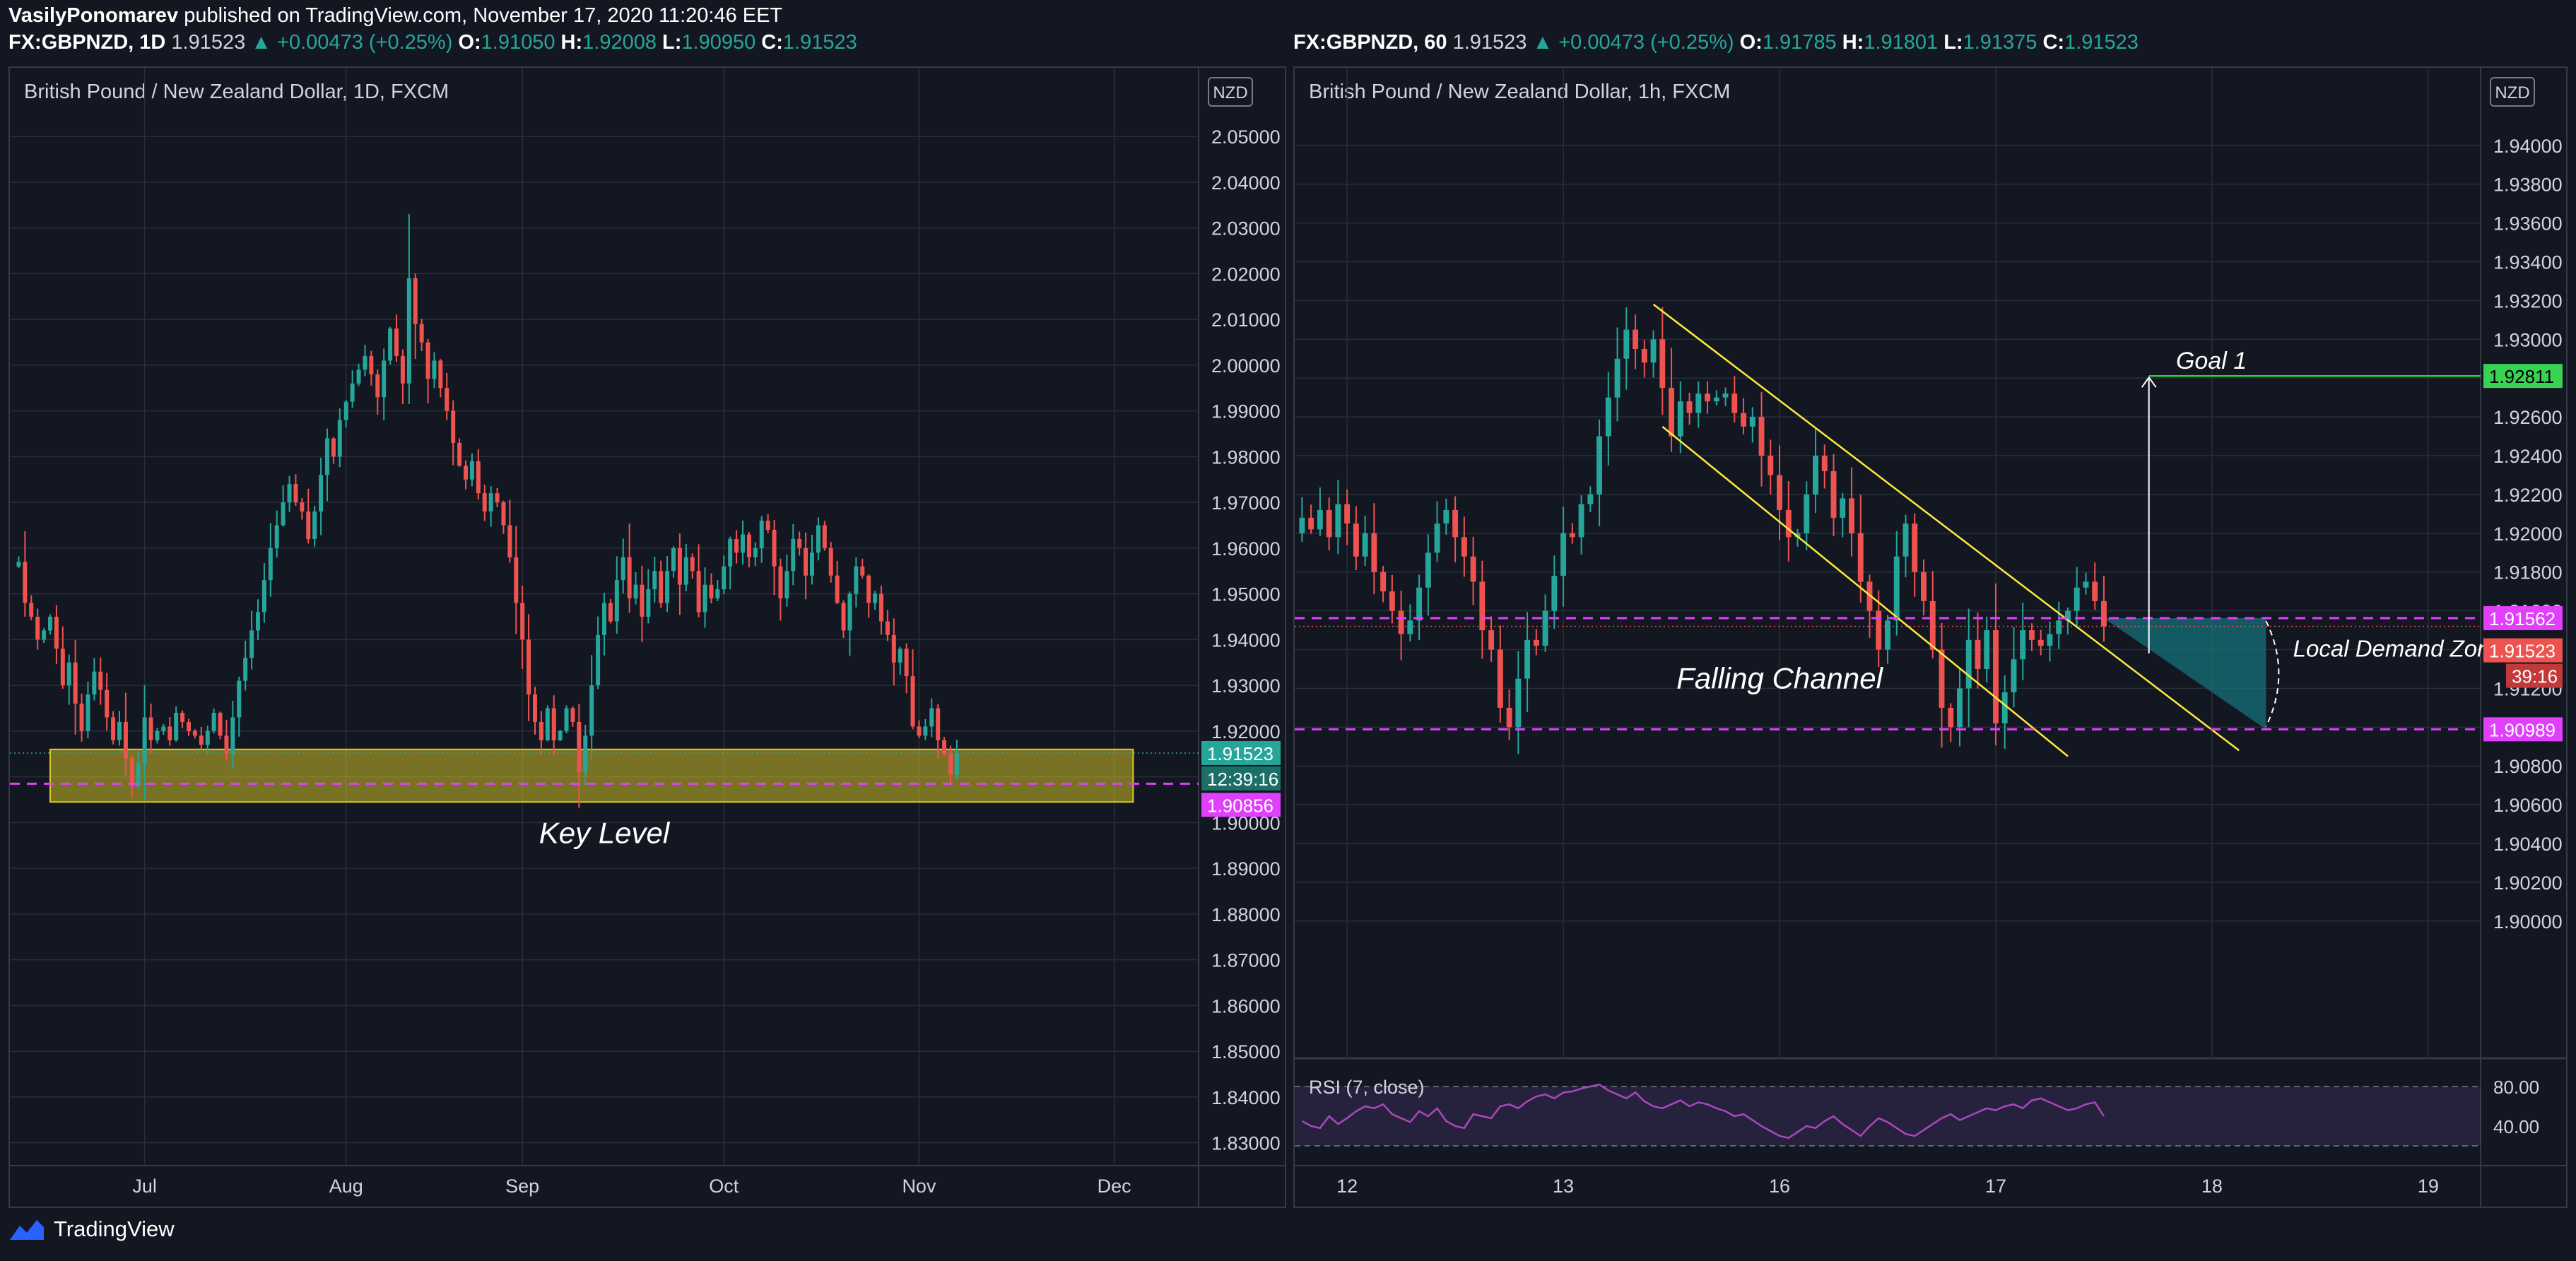  What do you see at coordinates (1246, 457) in the screenshot?
I see `price-tick-label: 1.98000` at bounding box center [1246, 457].